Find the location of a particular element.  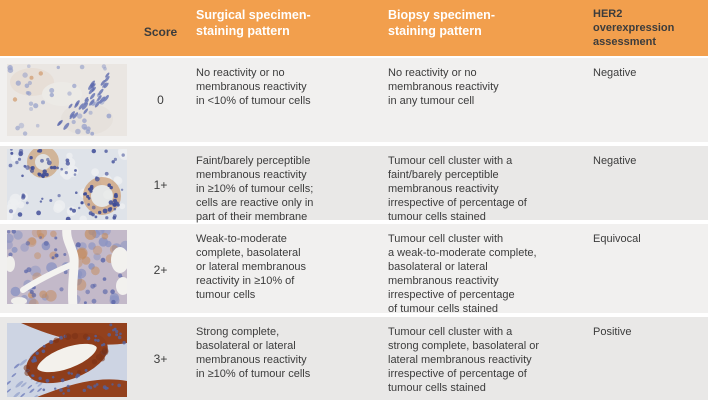

score-value: 1+ is located at coordinates (160, 185).